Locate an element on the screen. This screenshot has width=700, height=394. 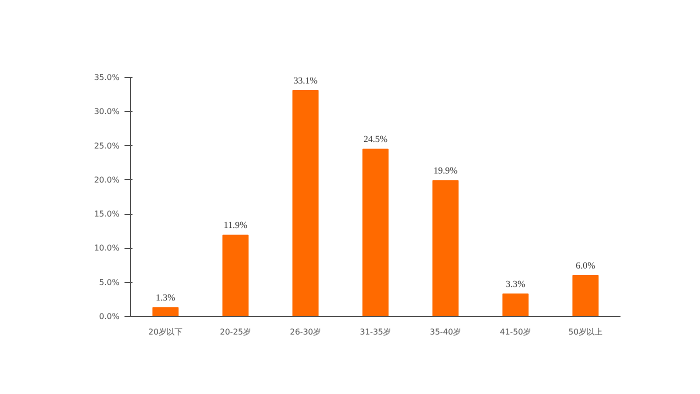
x-tick-label: 41-50岁 is located at coordinates (516, 332).